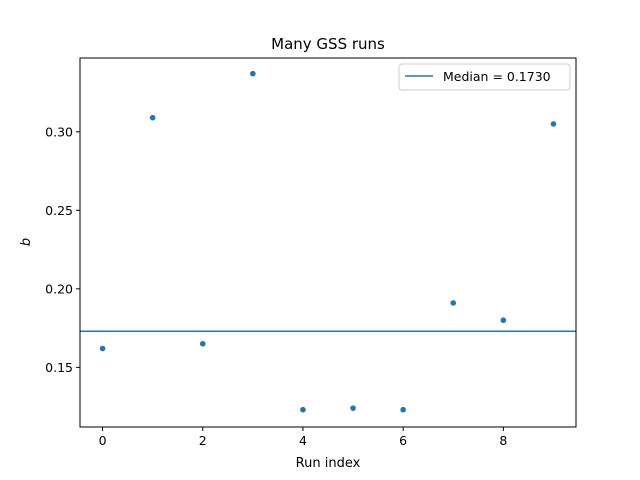 This screenshot has width=640, height=480. I want to click on legend: Median = 0.1730, so click(484, 77).